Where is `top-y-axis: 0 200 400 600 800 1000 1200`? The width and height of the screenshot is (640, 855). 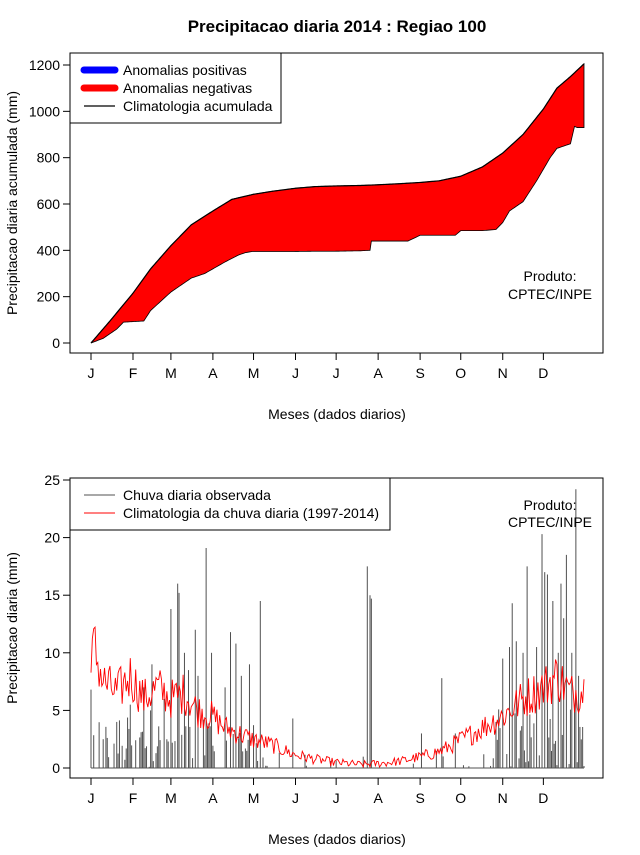
top-y-axis: 0 200 400 600 800 1000 1200 is located at coordinates (50, 204).